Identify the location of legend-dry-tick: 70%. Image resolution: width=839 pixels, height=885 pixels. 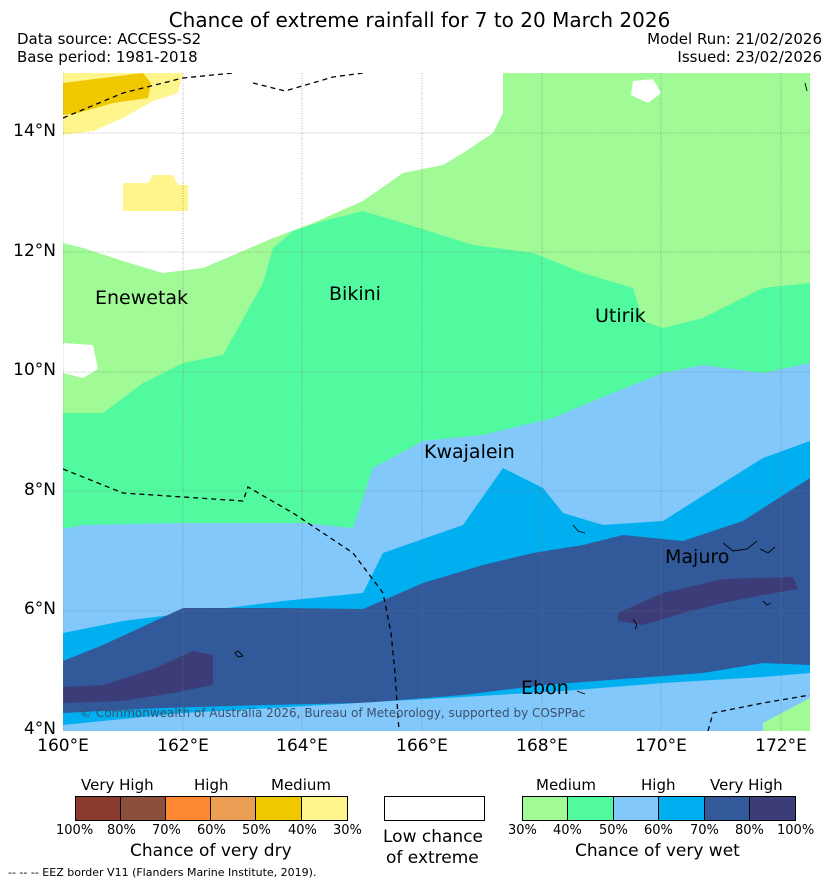
(166, 830).